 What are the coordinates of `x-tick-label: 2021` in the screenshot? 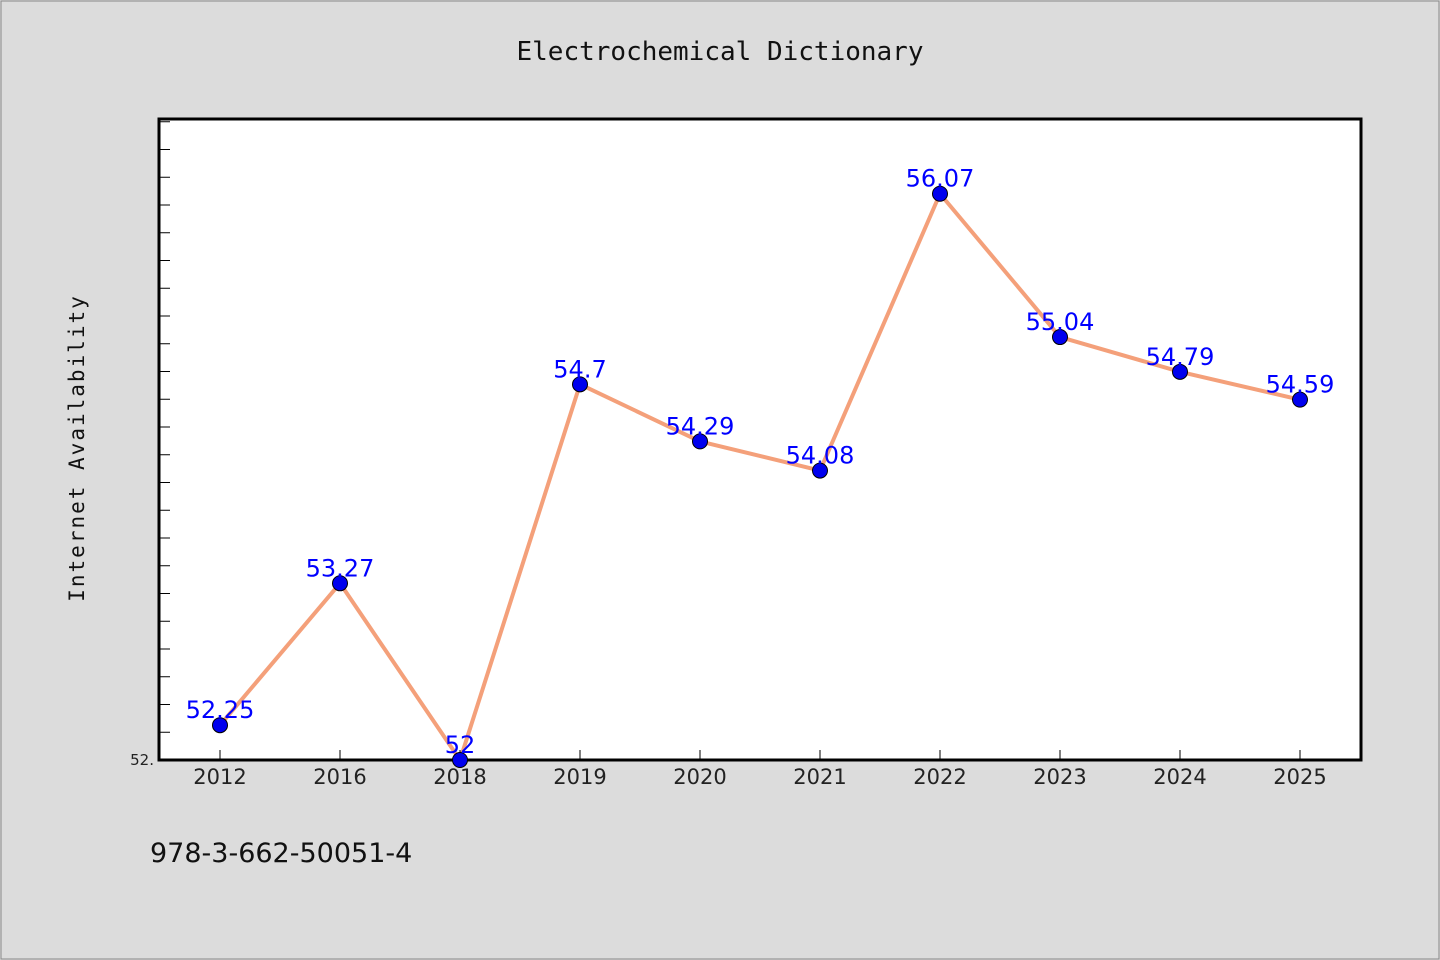 It's located at (819, 777).